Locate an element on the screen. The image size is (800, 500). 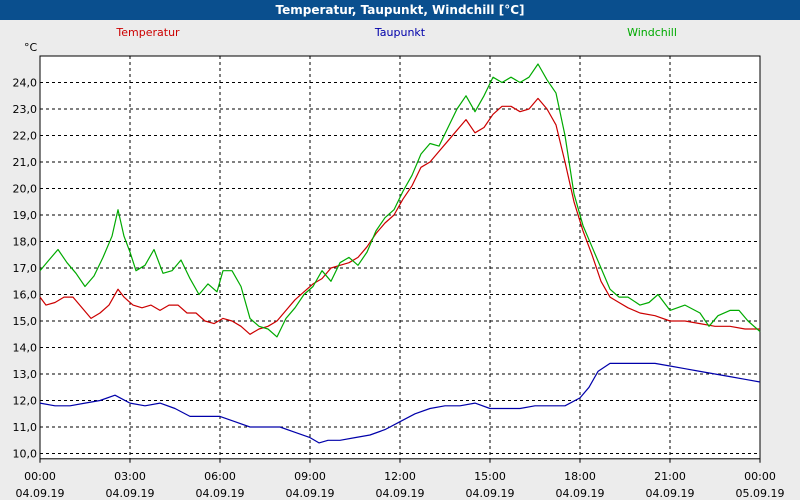
y-tick-label: 11,0 is located at coordinates (25, 427).